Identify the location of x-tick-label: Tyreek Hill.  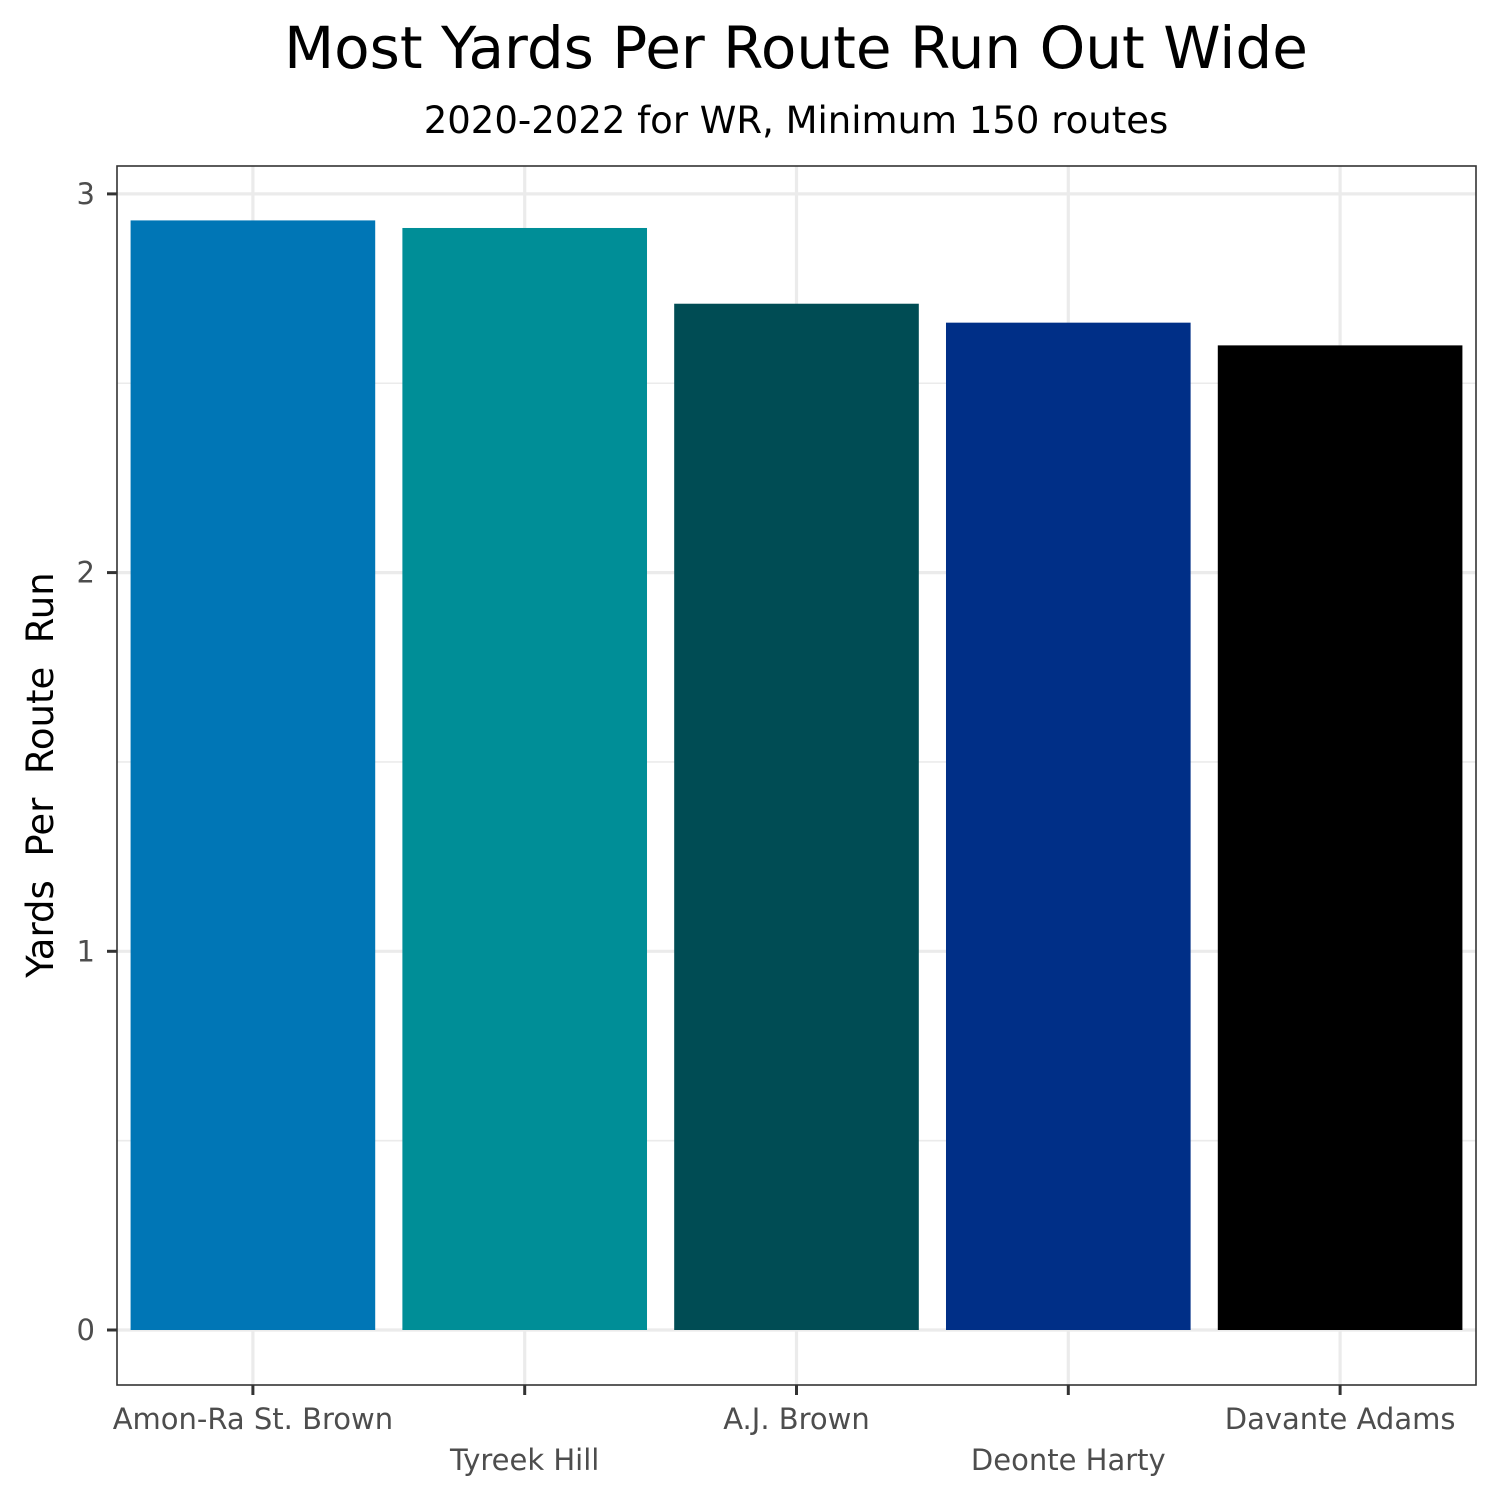
(524, 1460).